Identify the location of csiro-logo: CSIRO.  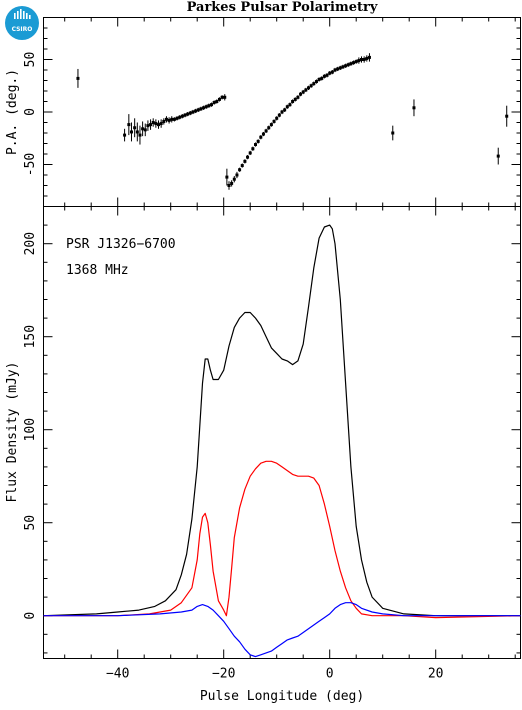
(22, 23).